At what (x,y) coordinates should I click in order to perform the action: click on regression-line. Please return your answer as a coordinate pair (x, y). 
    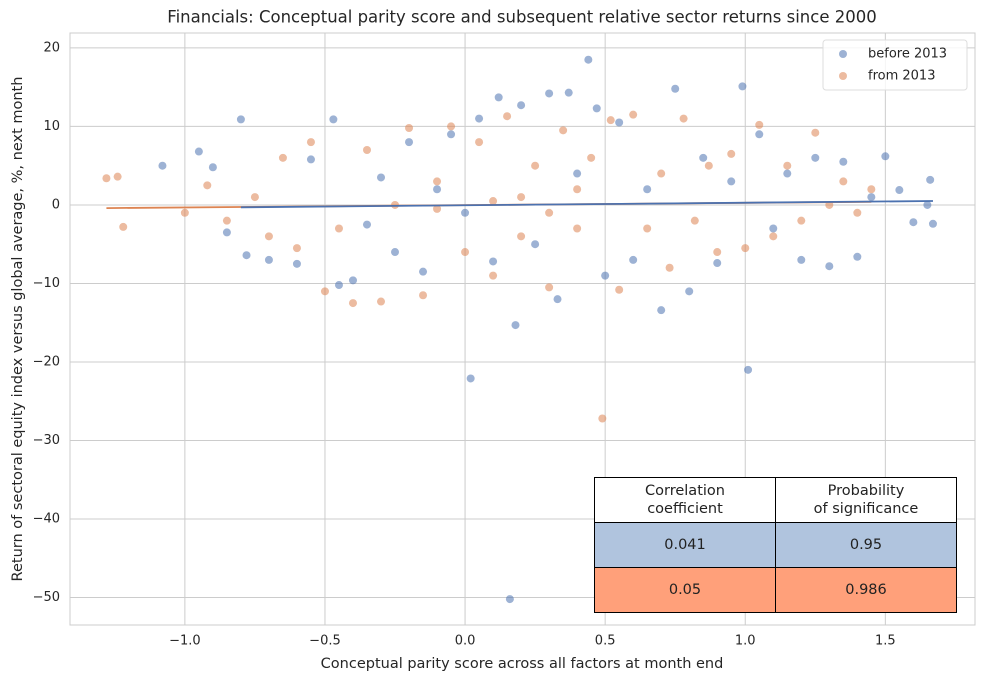
    Looking at the image, I should click on (586, 204).